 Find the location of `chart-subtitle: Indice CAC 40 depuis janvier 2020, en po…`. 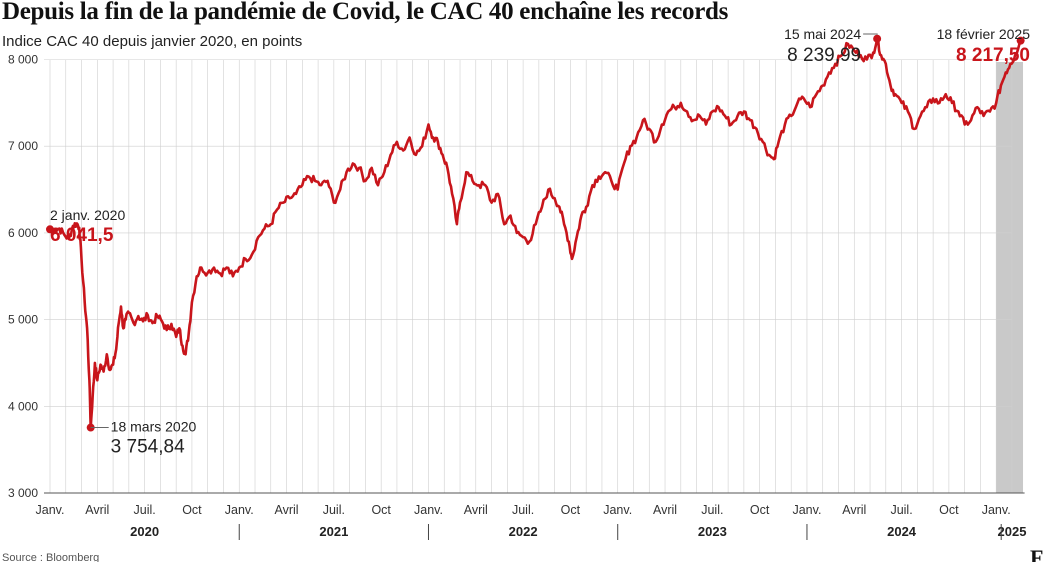

chart-subtitle: Indice CAC 40 depuis janvier 2020, en po… is located at coordinates (152, 41).